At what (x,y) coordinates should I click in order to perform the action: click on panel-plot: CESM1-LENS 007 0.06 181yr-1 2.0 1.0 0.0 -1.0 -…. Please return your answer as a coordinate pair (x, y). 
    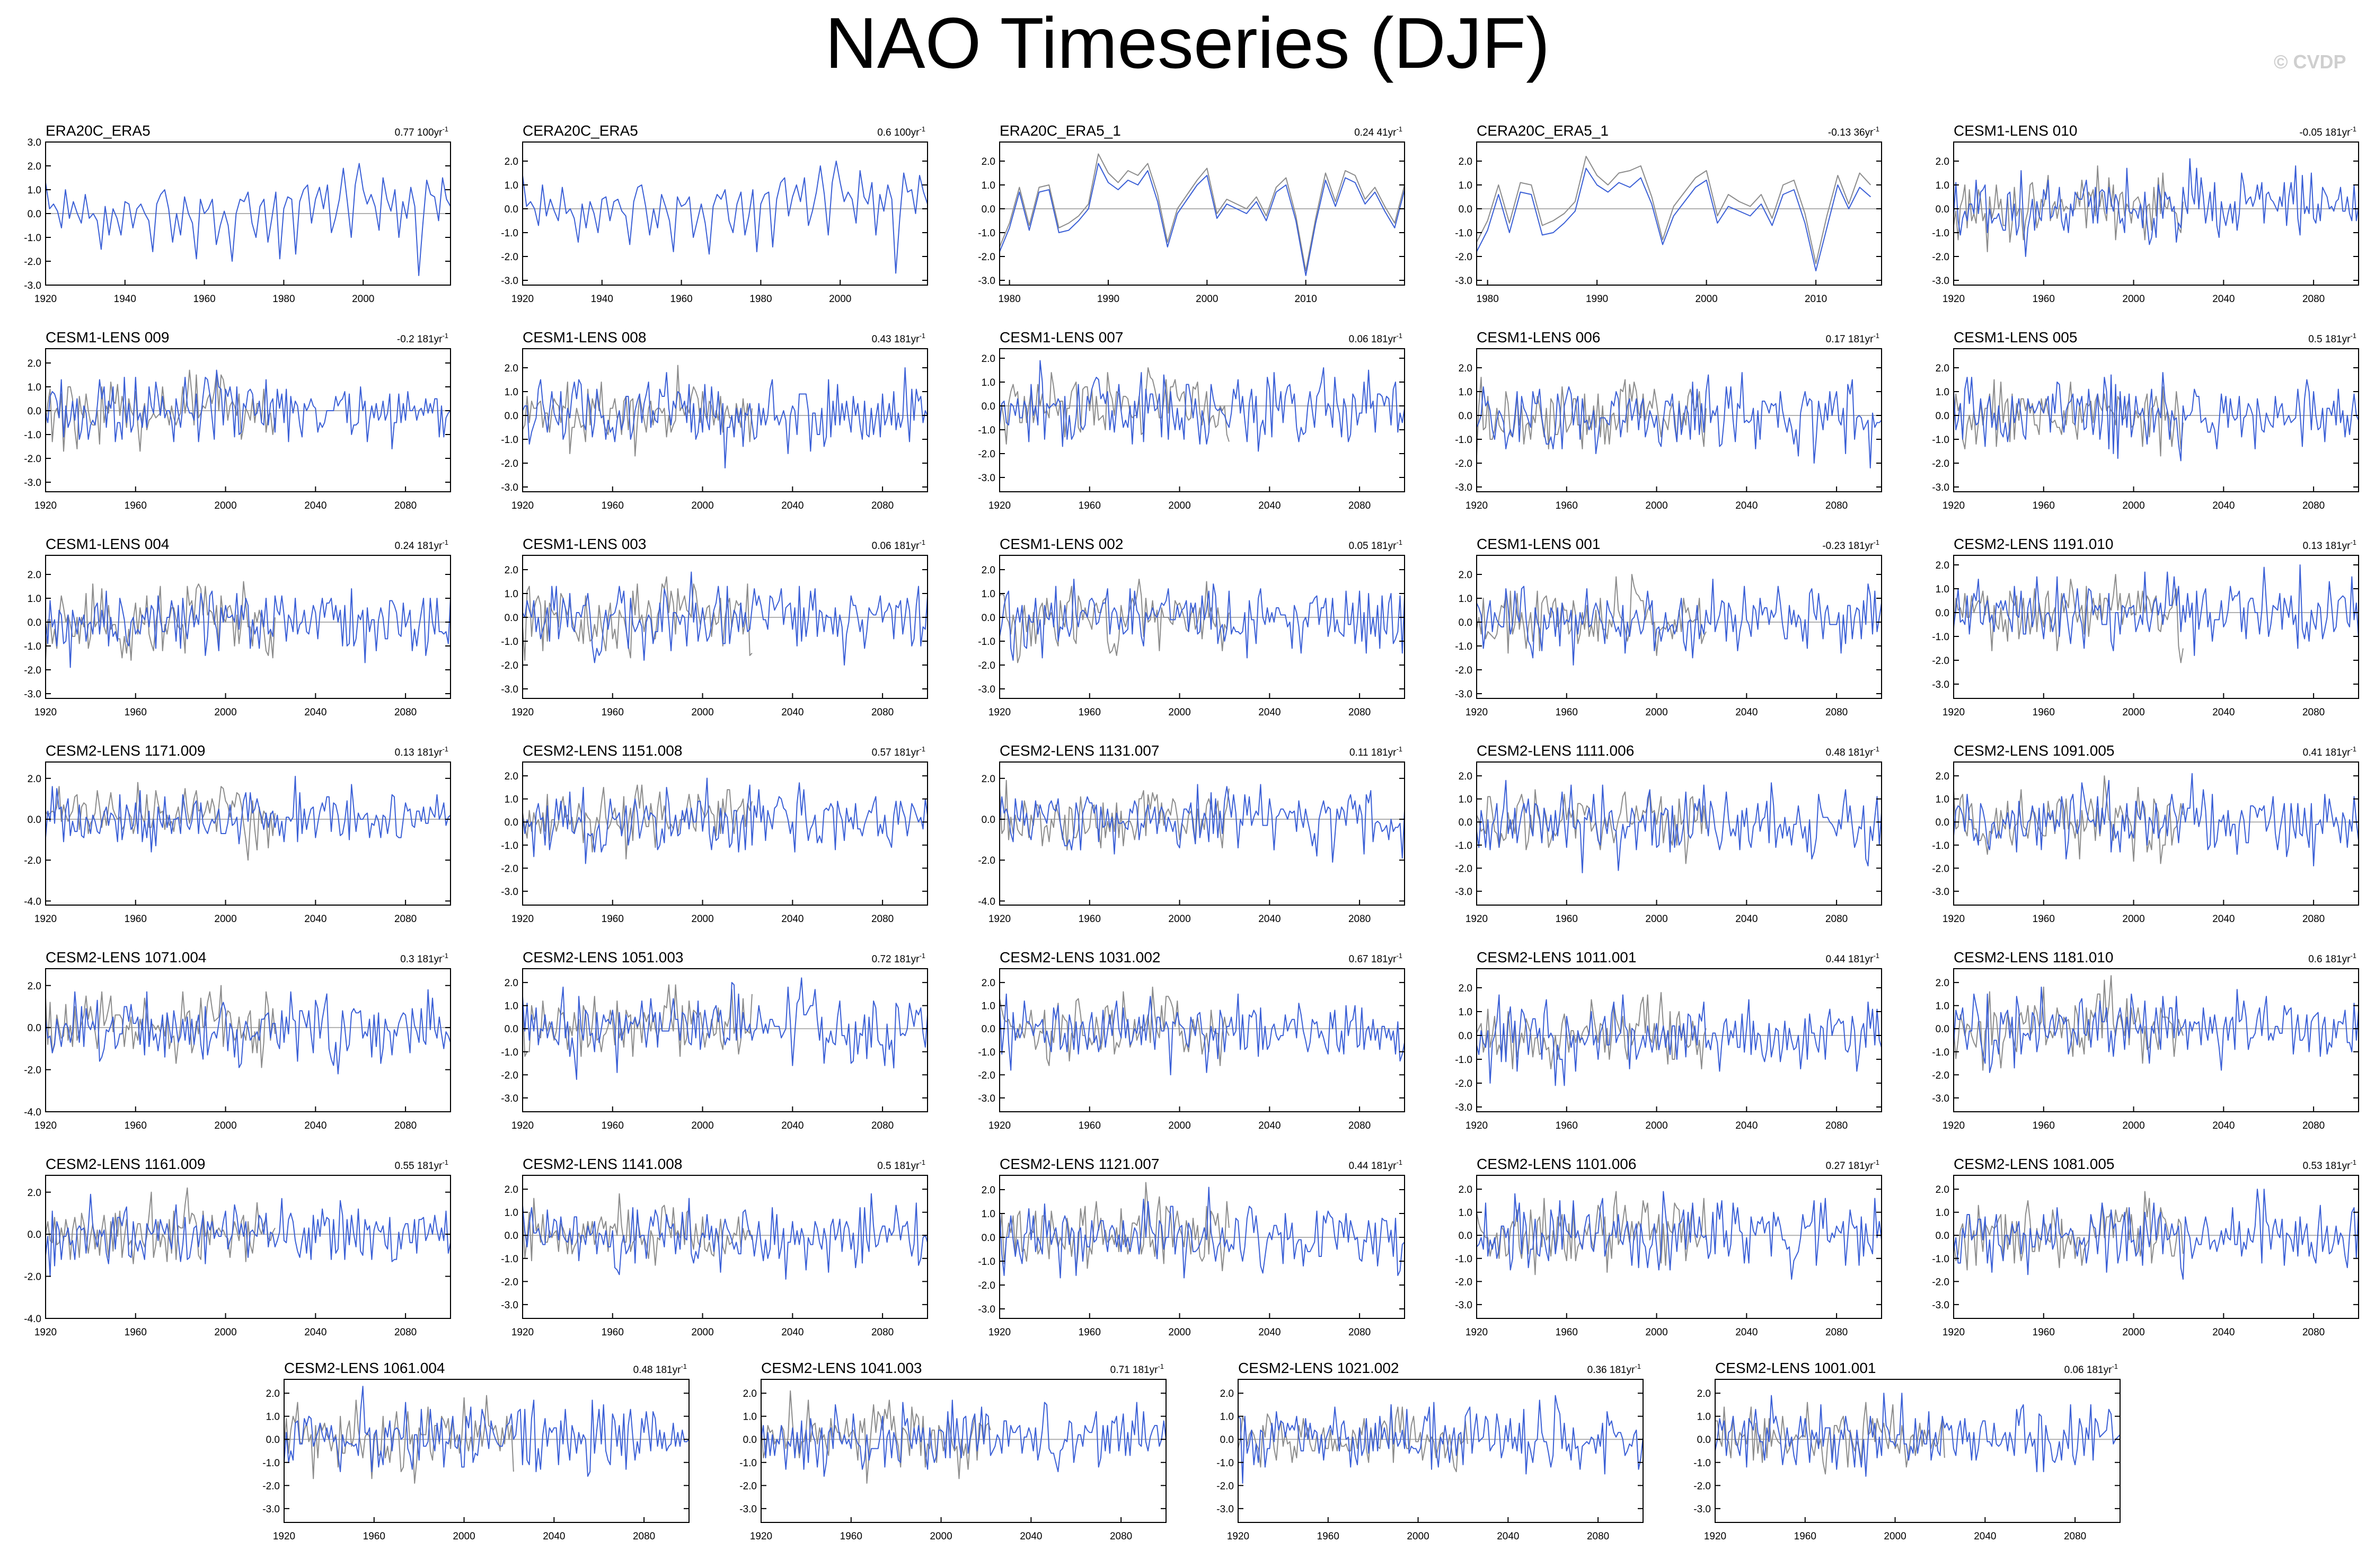
    Looking at the image, I should click on (1191, 420).